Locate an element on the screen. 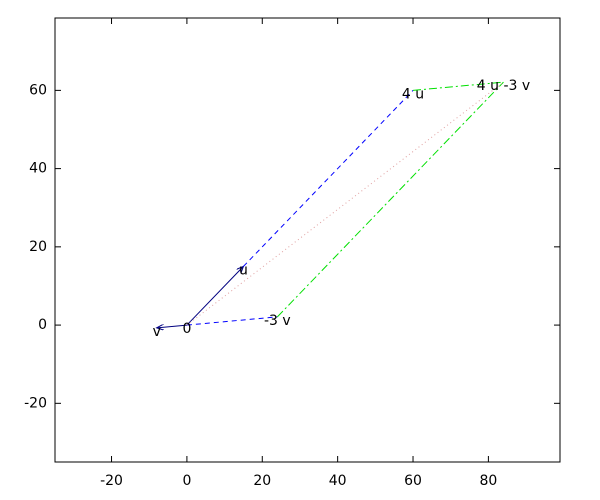 This screenshot has width=600, height=500. x-tick-label: 60 is located at coordinates (413, 481).